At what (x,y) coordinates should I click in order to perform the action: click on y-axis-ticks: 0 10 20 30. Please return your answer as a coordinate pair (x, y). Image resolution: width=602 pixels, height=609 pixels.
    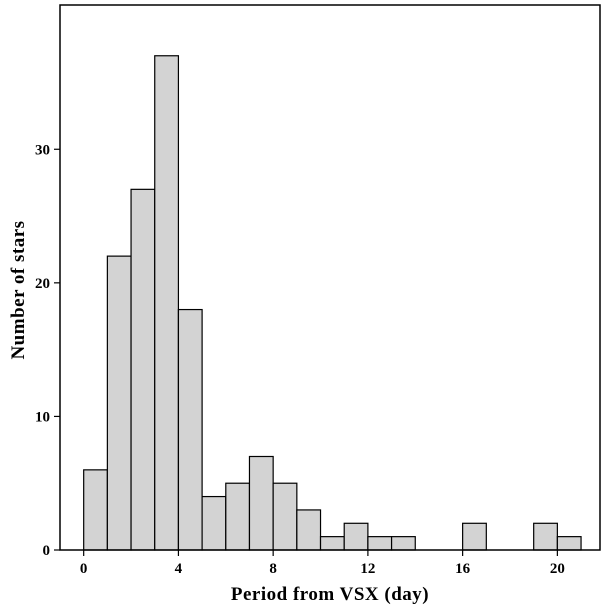
    Looking at the image, I should click on (47, 350).